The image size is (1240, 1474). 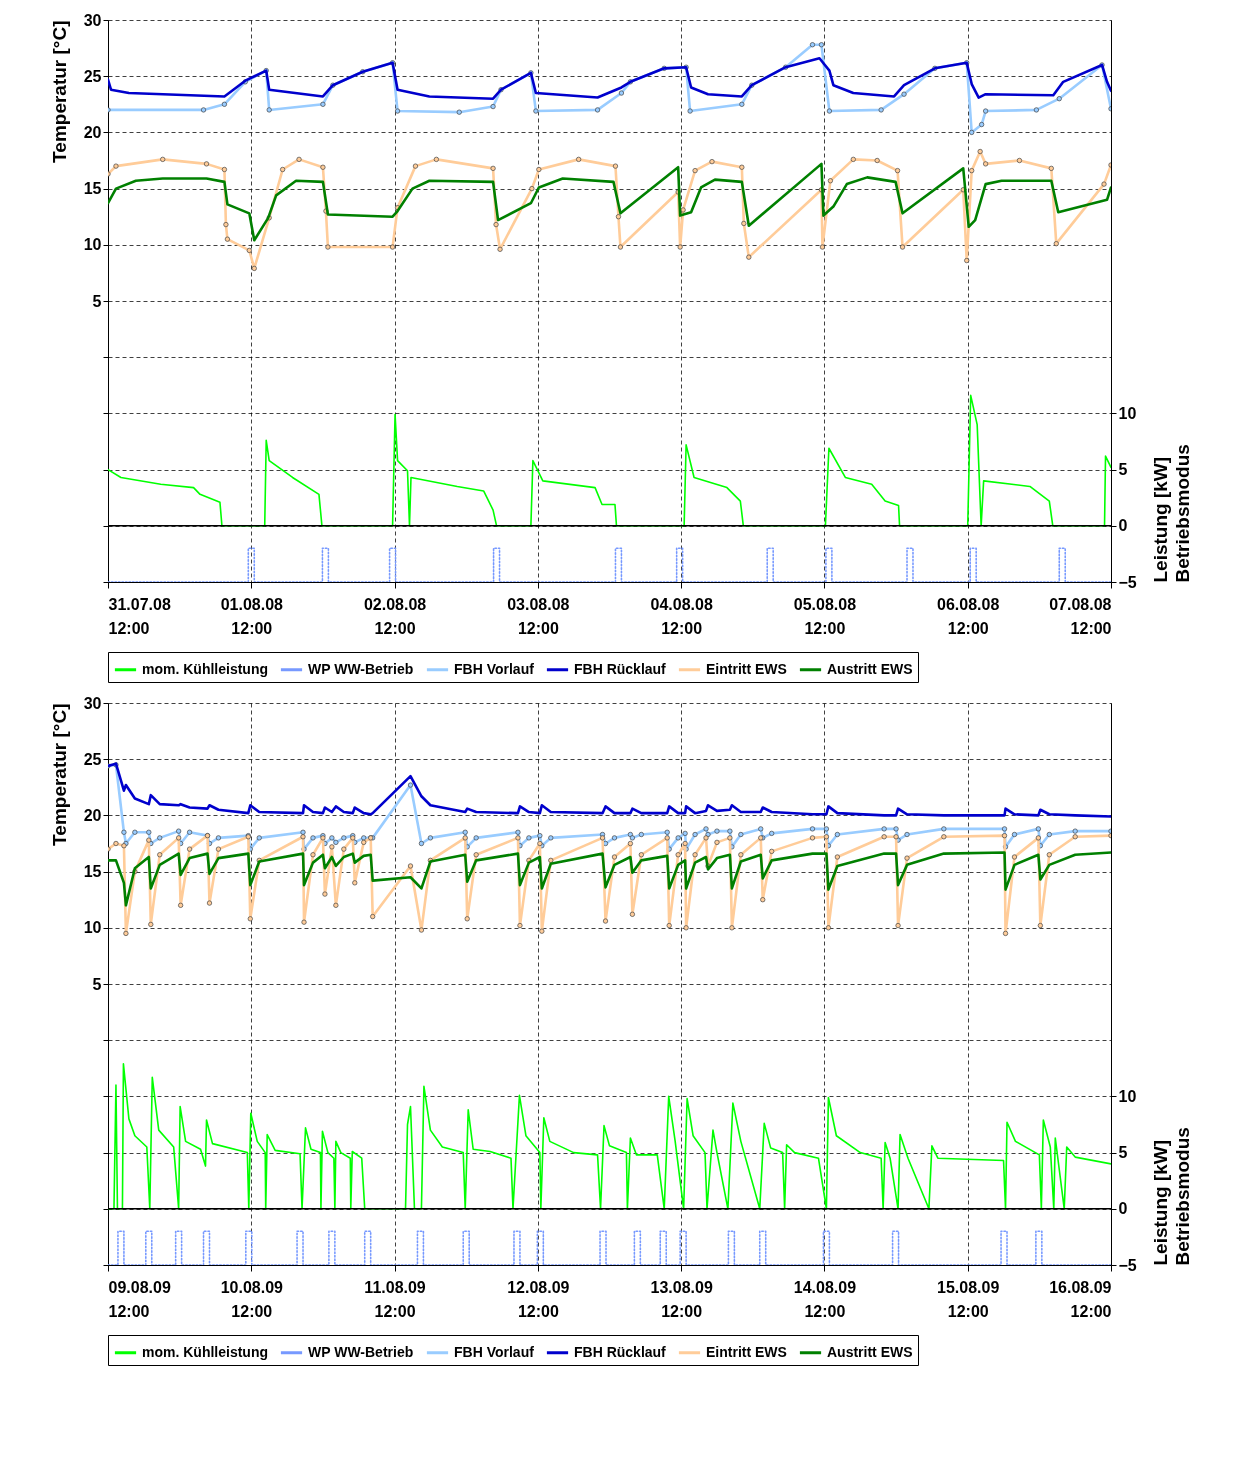 I want to click on x-tick-label: 09.08.09 12:00, so click(x=139, y=1299).